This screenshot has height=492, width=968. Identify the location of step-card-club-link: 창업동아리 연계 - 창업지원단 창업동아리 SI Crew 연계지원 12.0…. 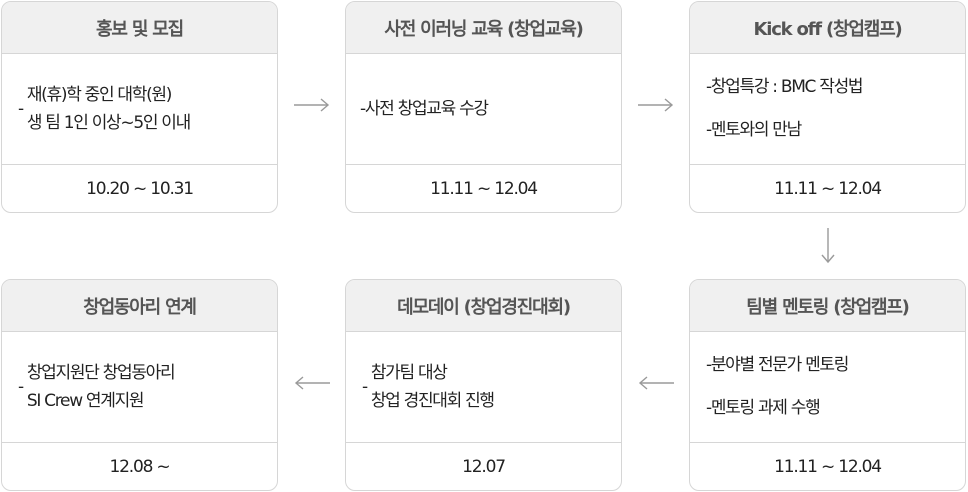
(139, 385).